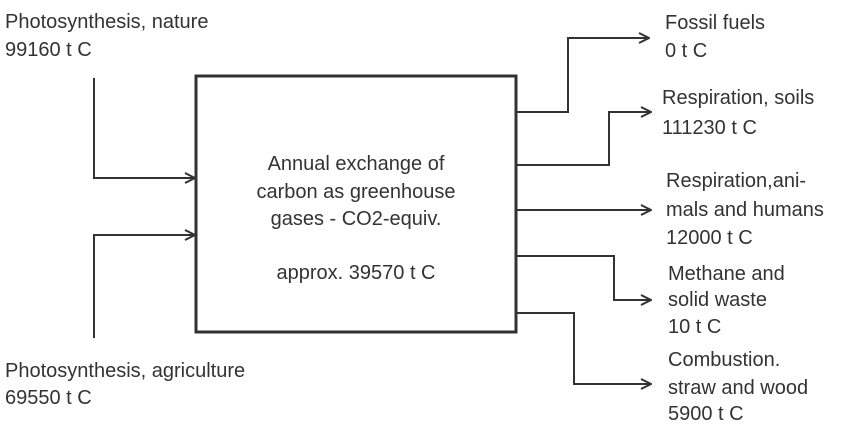  Describe the element at coordinates (738, 388) in the screenshot. I see `output-label: straw and wood` at that location.